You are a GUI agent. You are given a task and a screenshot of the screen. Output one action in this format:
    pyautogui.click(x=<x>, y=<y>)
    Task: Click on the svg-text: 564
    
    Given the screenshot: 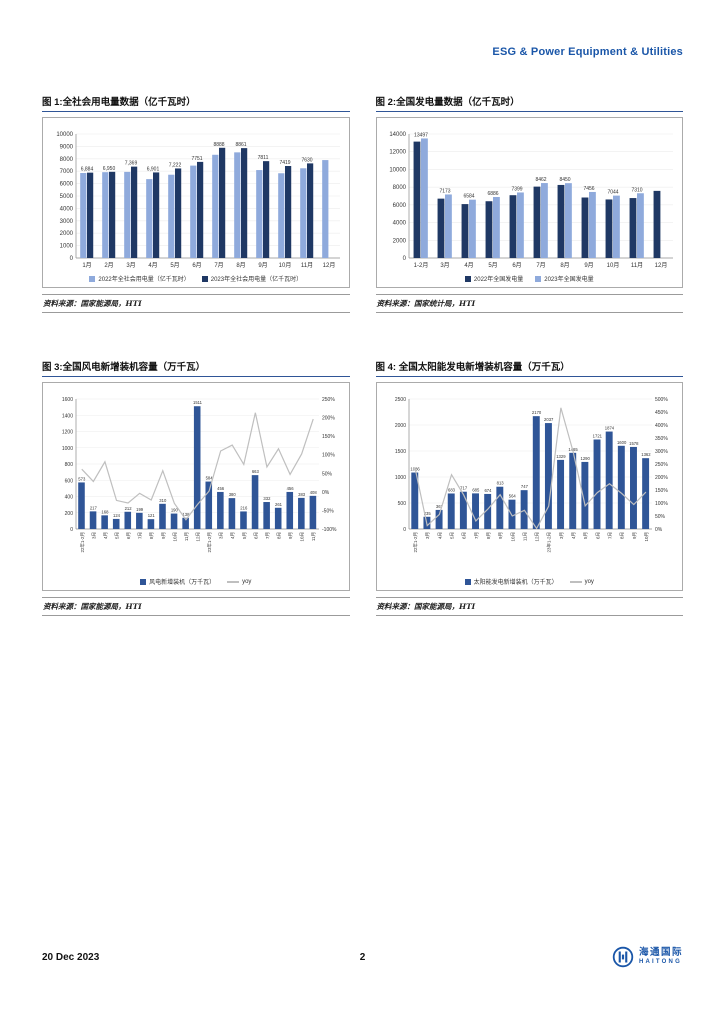 What is the action you would take?
    pyautogui.click(x=513, y=496)
    